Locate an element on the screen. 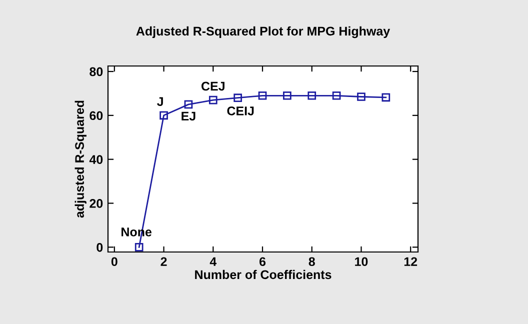 Image resolution: width=528 pixels, height=324 pixels. x-tick-label: 4 is located at coordinates (213, 261).